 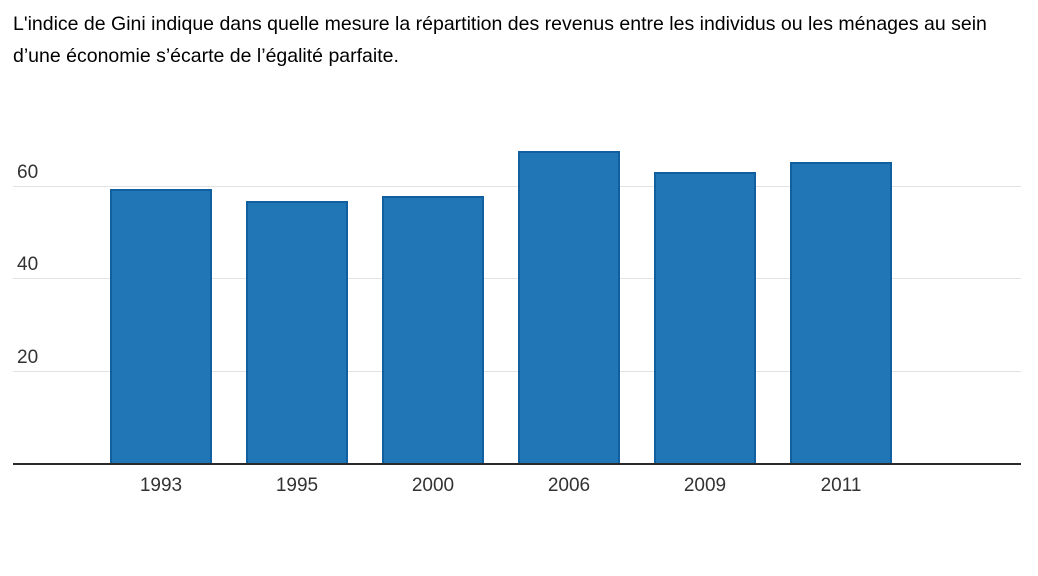 I want to click on x-axis-label-1993: 1993, so click(x=161, y=485).